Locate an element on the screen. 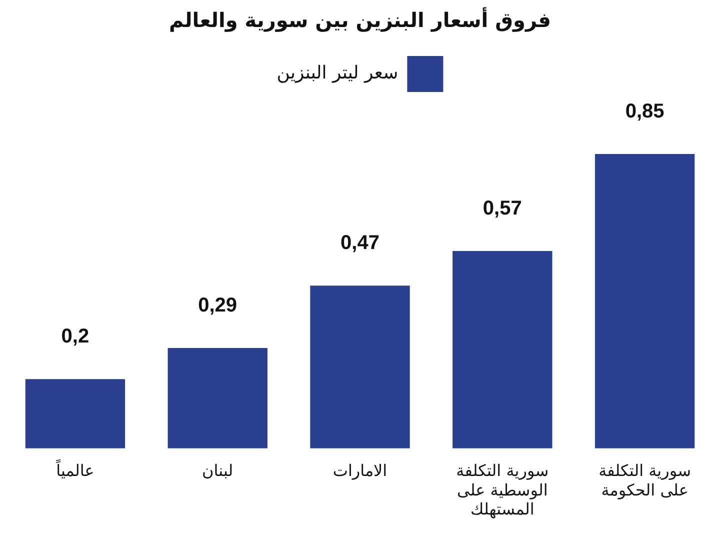 This screenshot has height=540, width=720. x-tick-label: الامارات is located at coordinates (360, 470).